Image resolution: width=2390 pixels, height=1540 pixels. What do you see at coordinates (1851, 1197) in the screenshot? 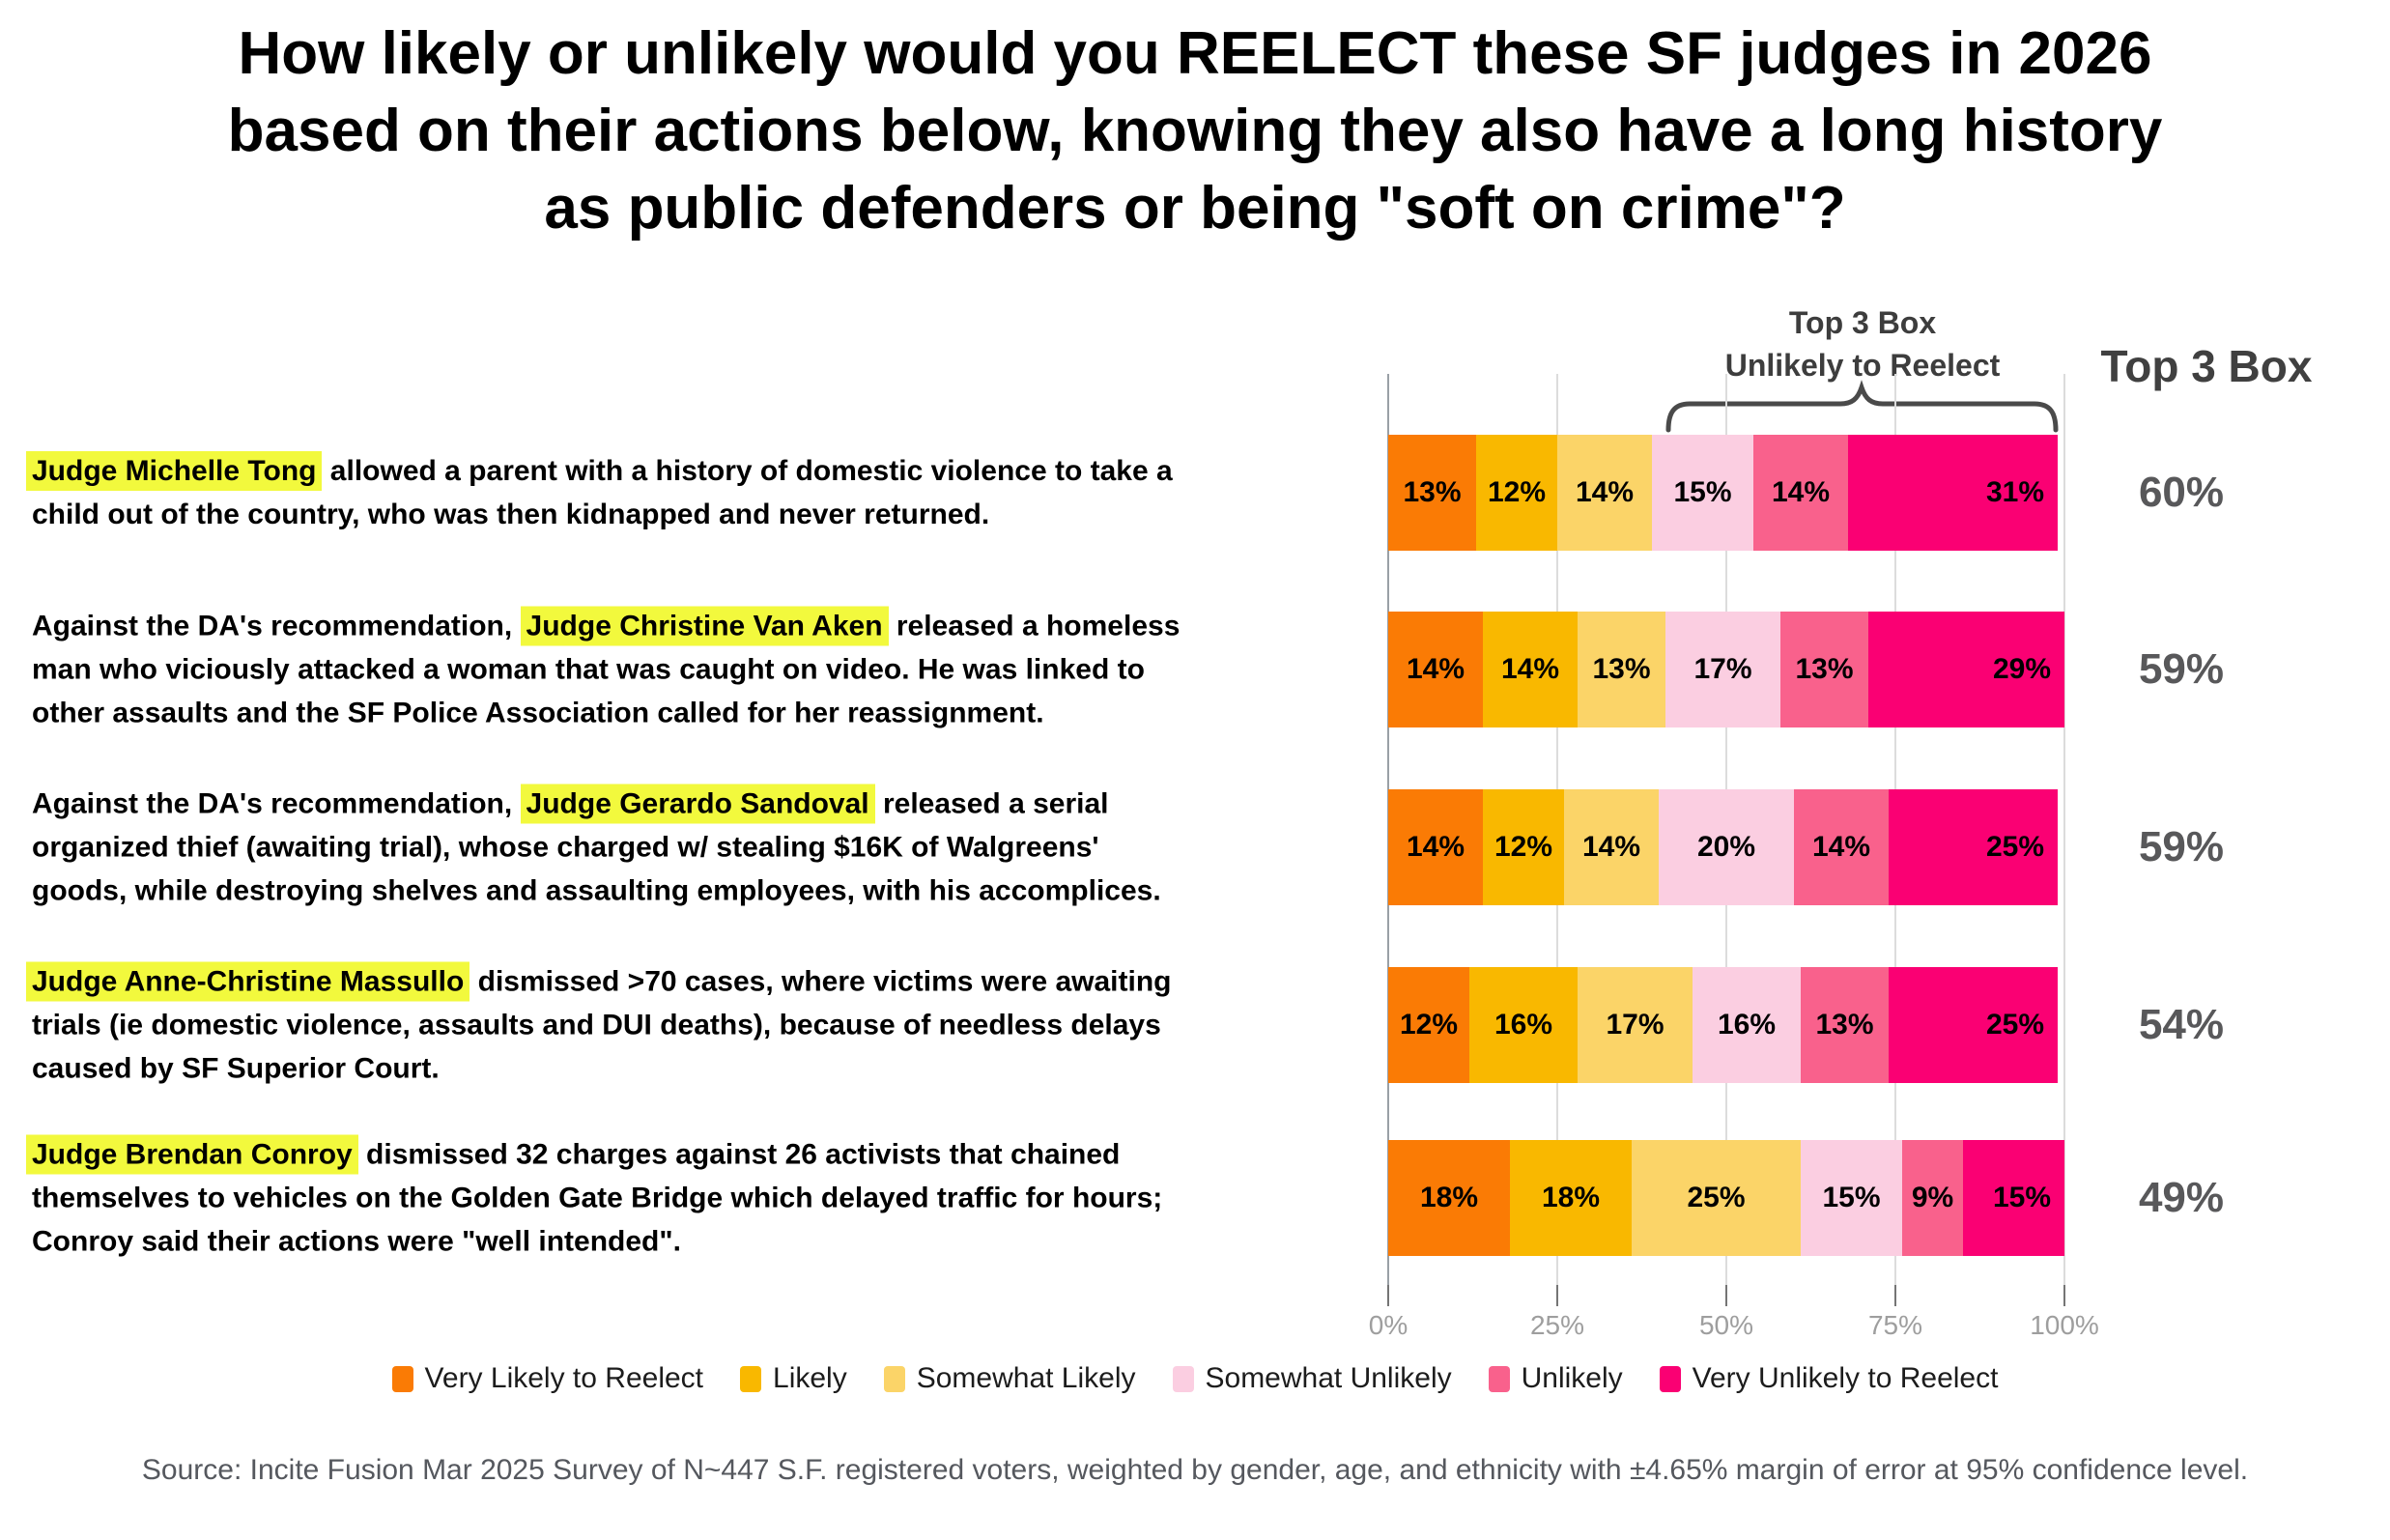
I see `bar-segment-label: 15%` at bounding box center [1851, 1197].